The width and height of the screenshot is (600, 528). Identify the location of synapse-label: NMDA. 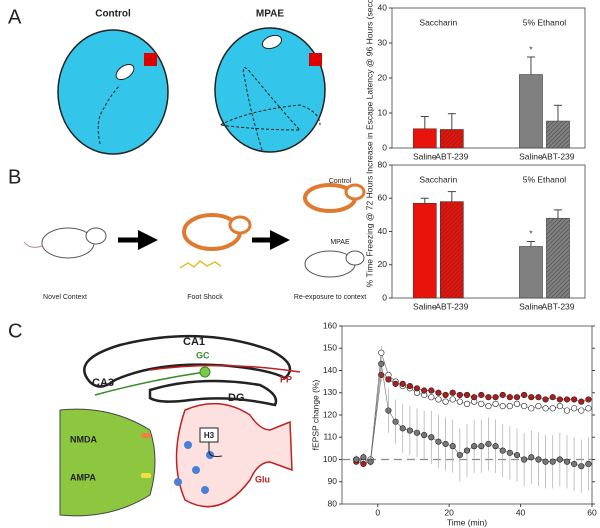
(83, 439).